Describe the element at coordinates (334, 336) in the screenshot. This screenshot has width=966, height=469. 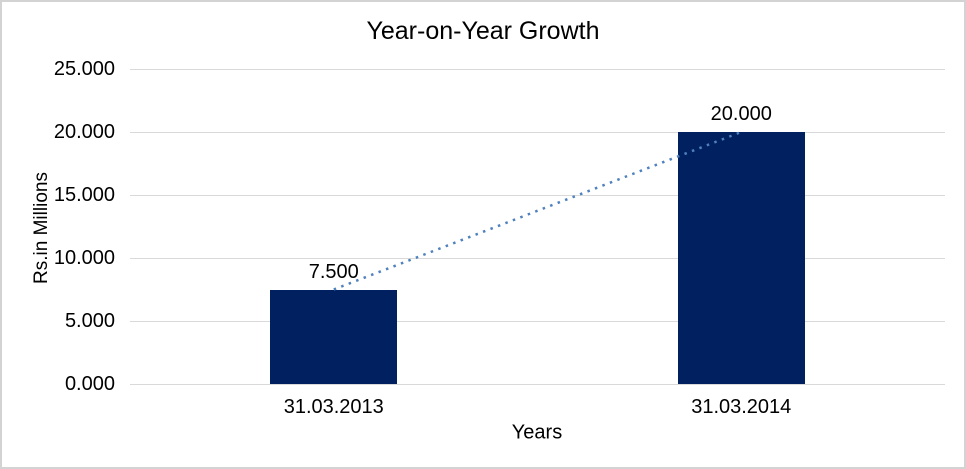
I see `bar-31.03.2013` at that location.